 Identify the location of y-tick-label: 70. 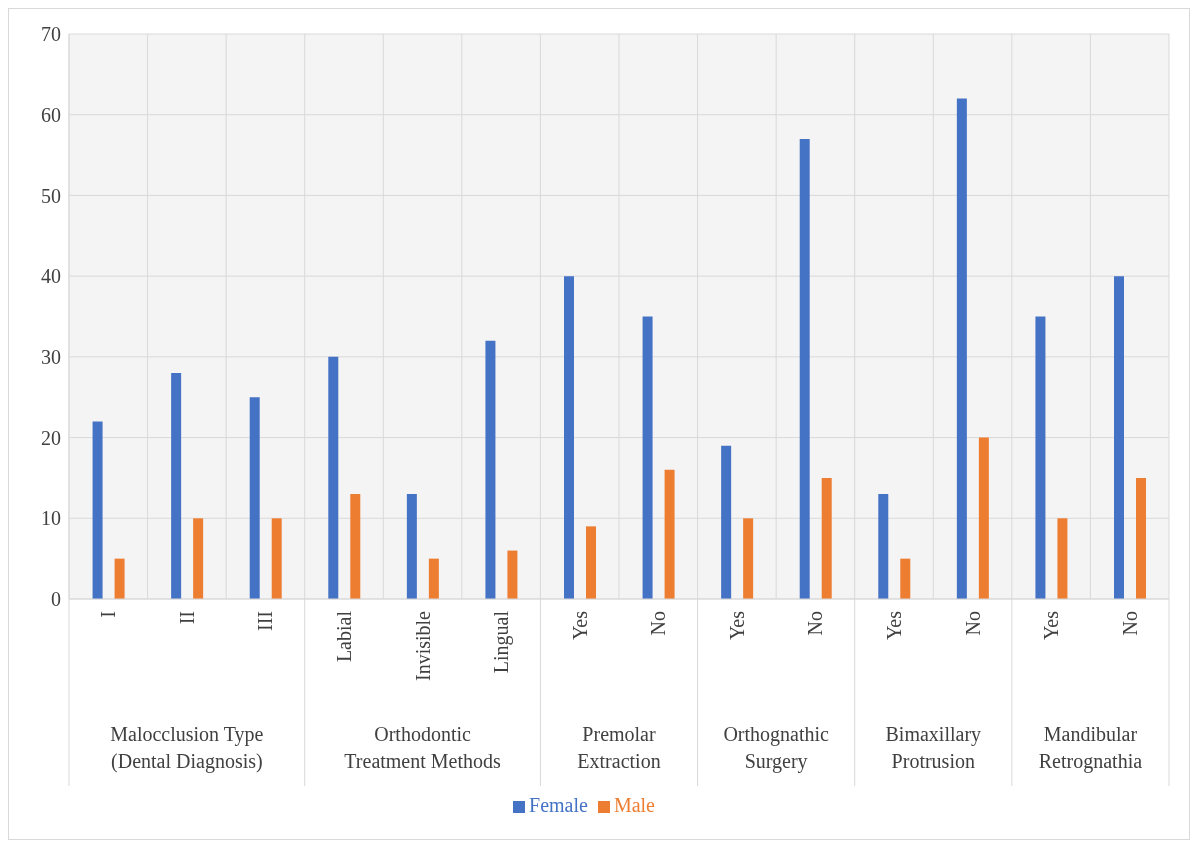
(51, 34).